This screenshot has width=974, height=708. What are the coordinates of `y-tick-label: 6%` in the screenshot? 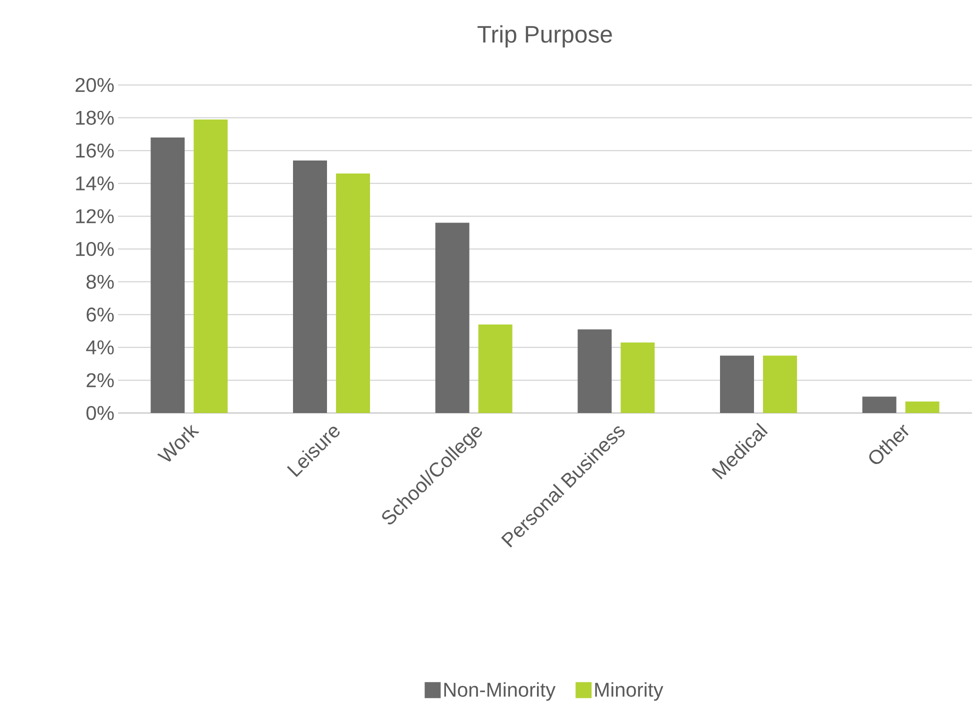 It's located at (100, 315).